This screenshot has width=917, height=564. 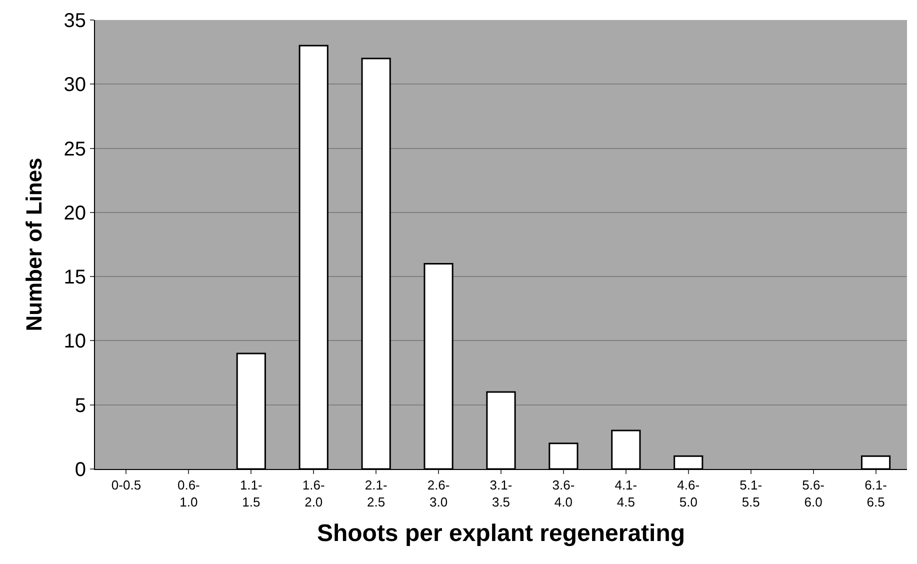 What do you see at coordinates (688, 494) in the screenshot?
I see `x-tick-label: 4.6- 5.0` at bounding box center [688, 494].